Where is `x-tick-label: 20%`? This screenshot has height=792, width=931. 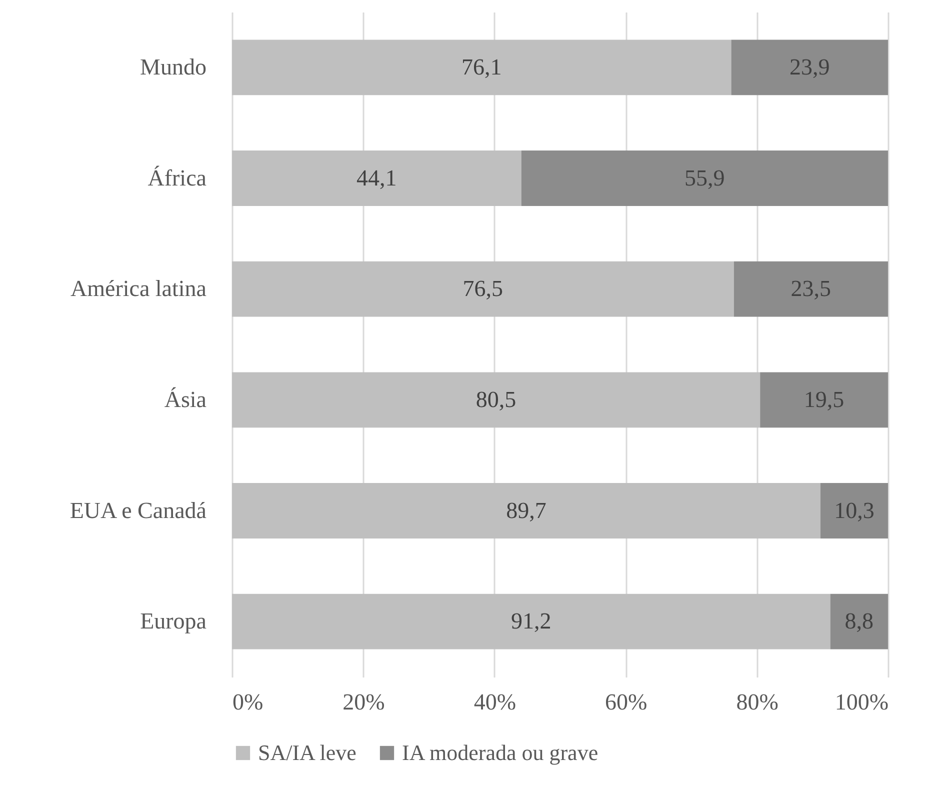 x-tick-label: 20% is located at coordinates (363, 702).